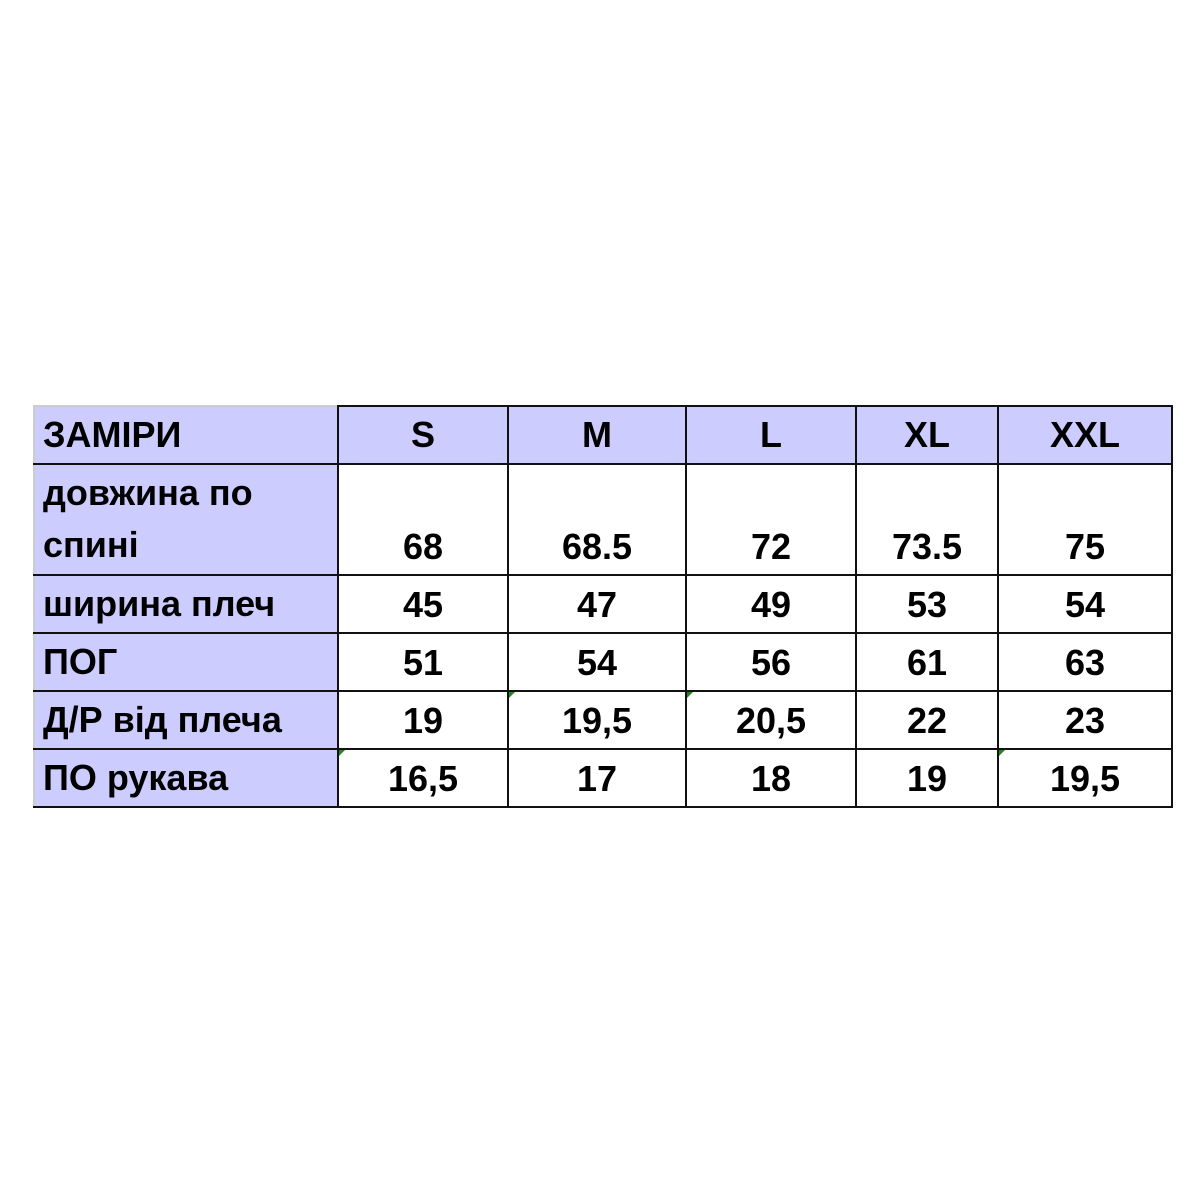 This screenshot has width=1200, height=1200. What do you see at coordinates (927, 604) in the screenshot?
I see `table-cell: 53` at bounding box center [927, 604].